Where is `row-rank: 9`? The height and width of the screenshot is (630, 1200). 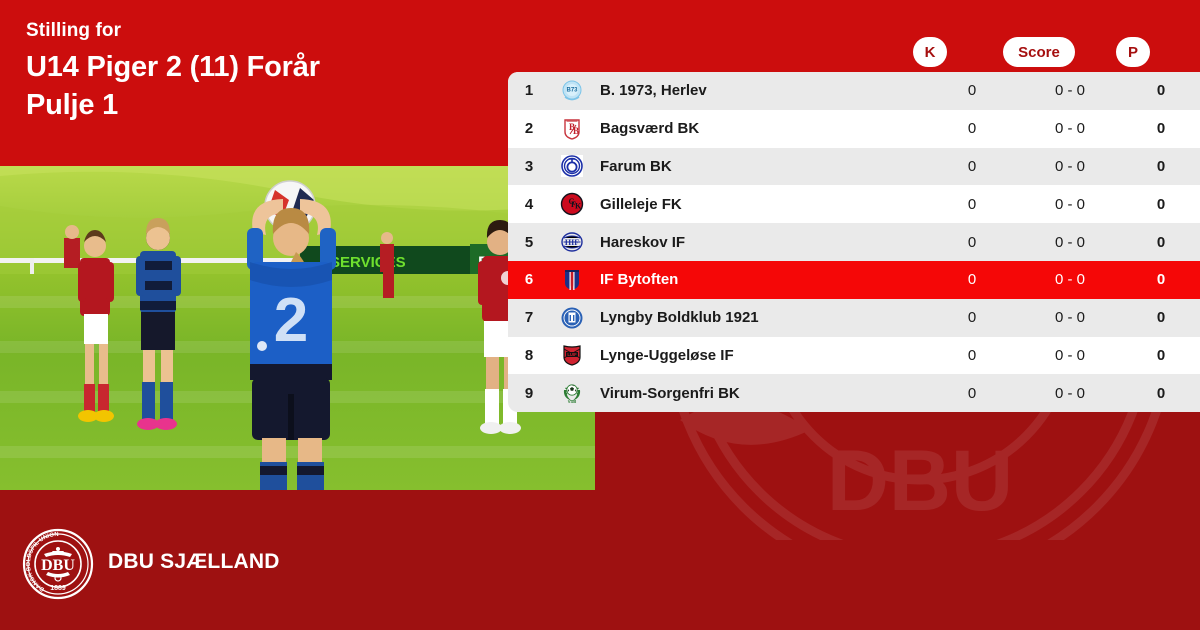
row-rank: 9 is located at coordinates (529, 393).